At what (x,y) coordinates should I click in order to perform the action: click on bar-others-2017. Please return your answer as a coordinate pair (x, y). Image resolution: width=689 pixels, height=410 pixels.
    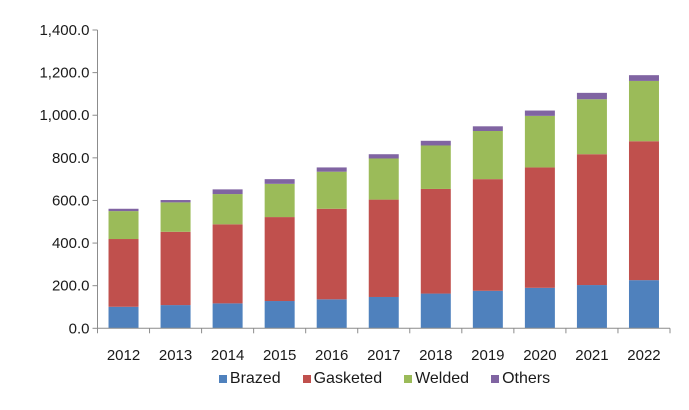
    Looking at the image, I should click on (383, 156).